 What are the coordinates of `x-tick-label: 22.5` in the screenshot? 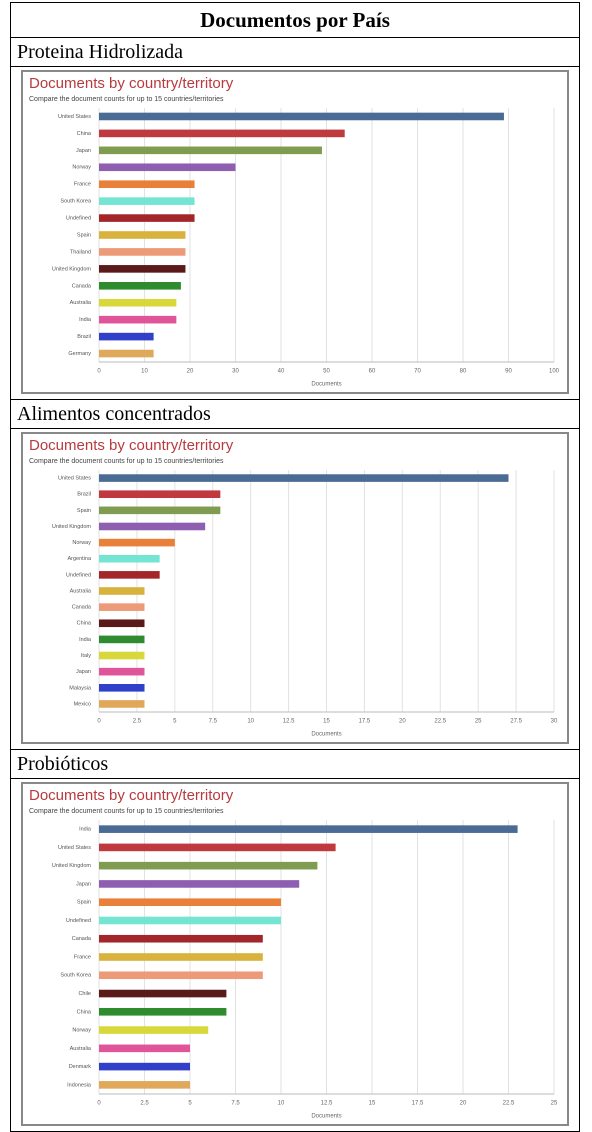 It's located at (440, 722).